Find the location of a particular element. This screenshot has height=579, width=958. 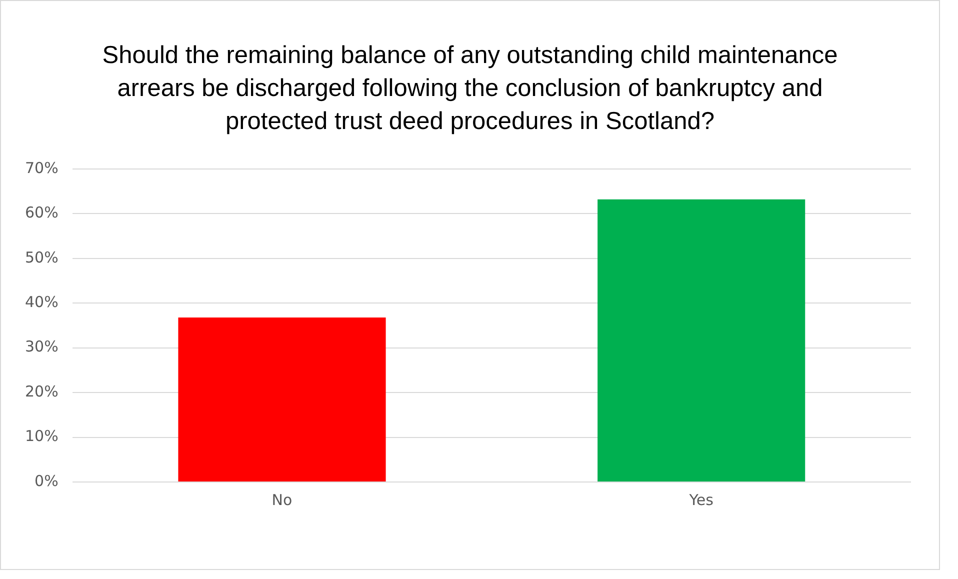

y-tick-label: 30% is located at coordinates (41, 347).